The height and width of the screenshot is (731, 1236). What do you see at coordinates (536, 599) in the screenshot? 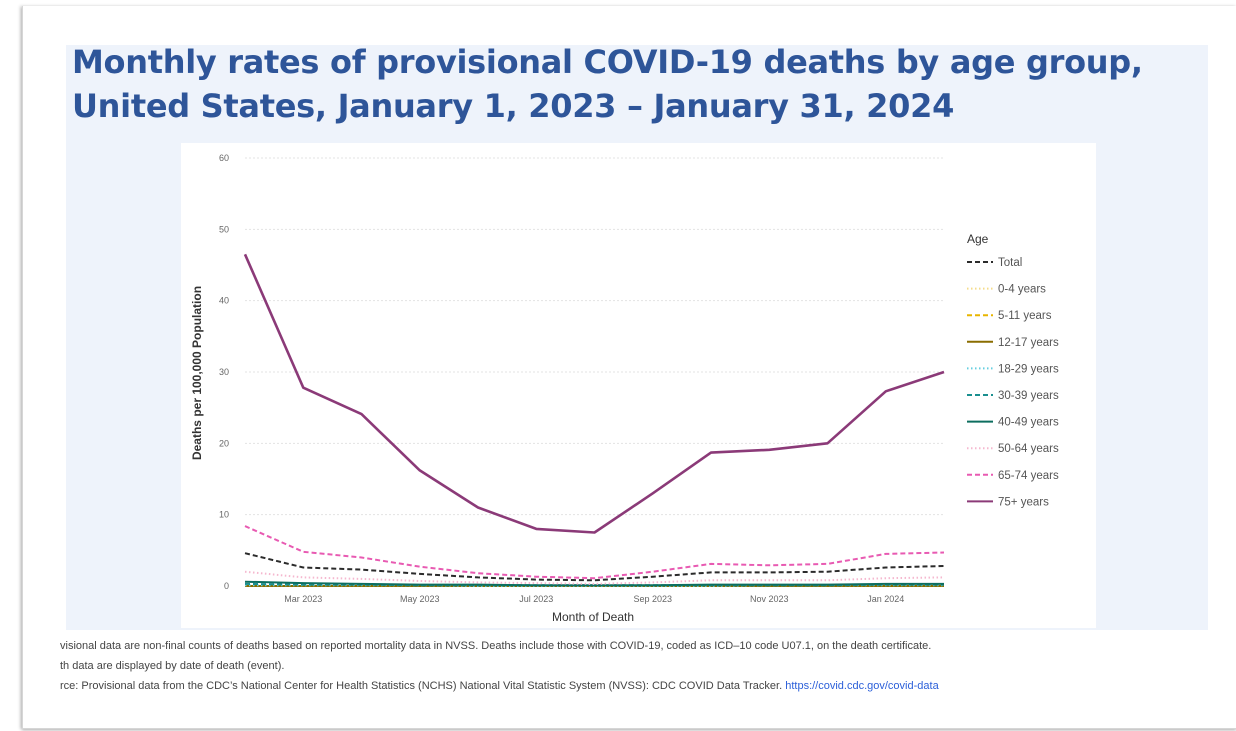
I see `x-tick-label: Jul 2023` at bounding box center [536, 599].